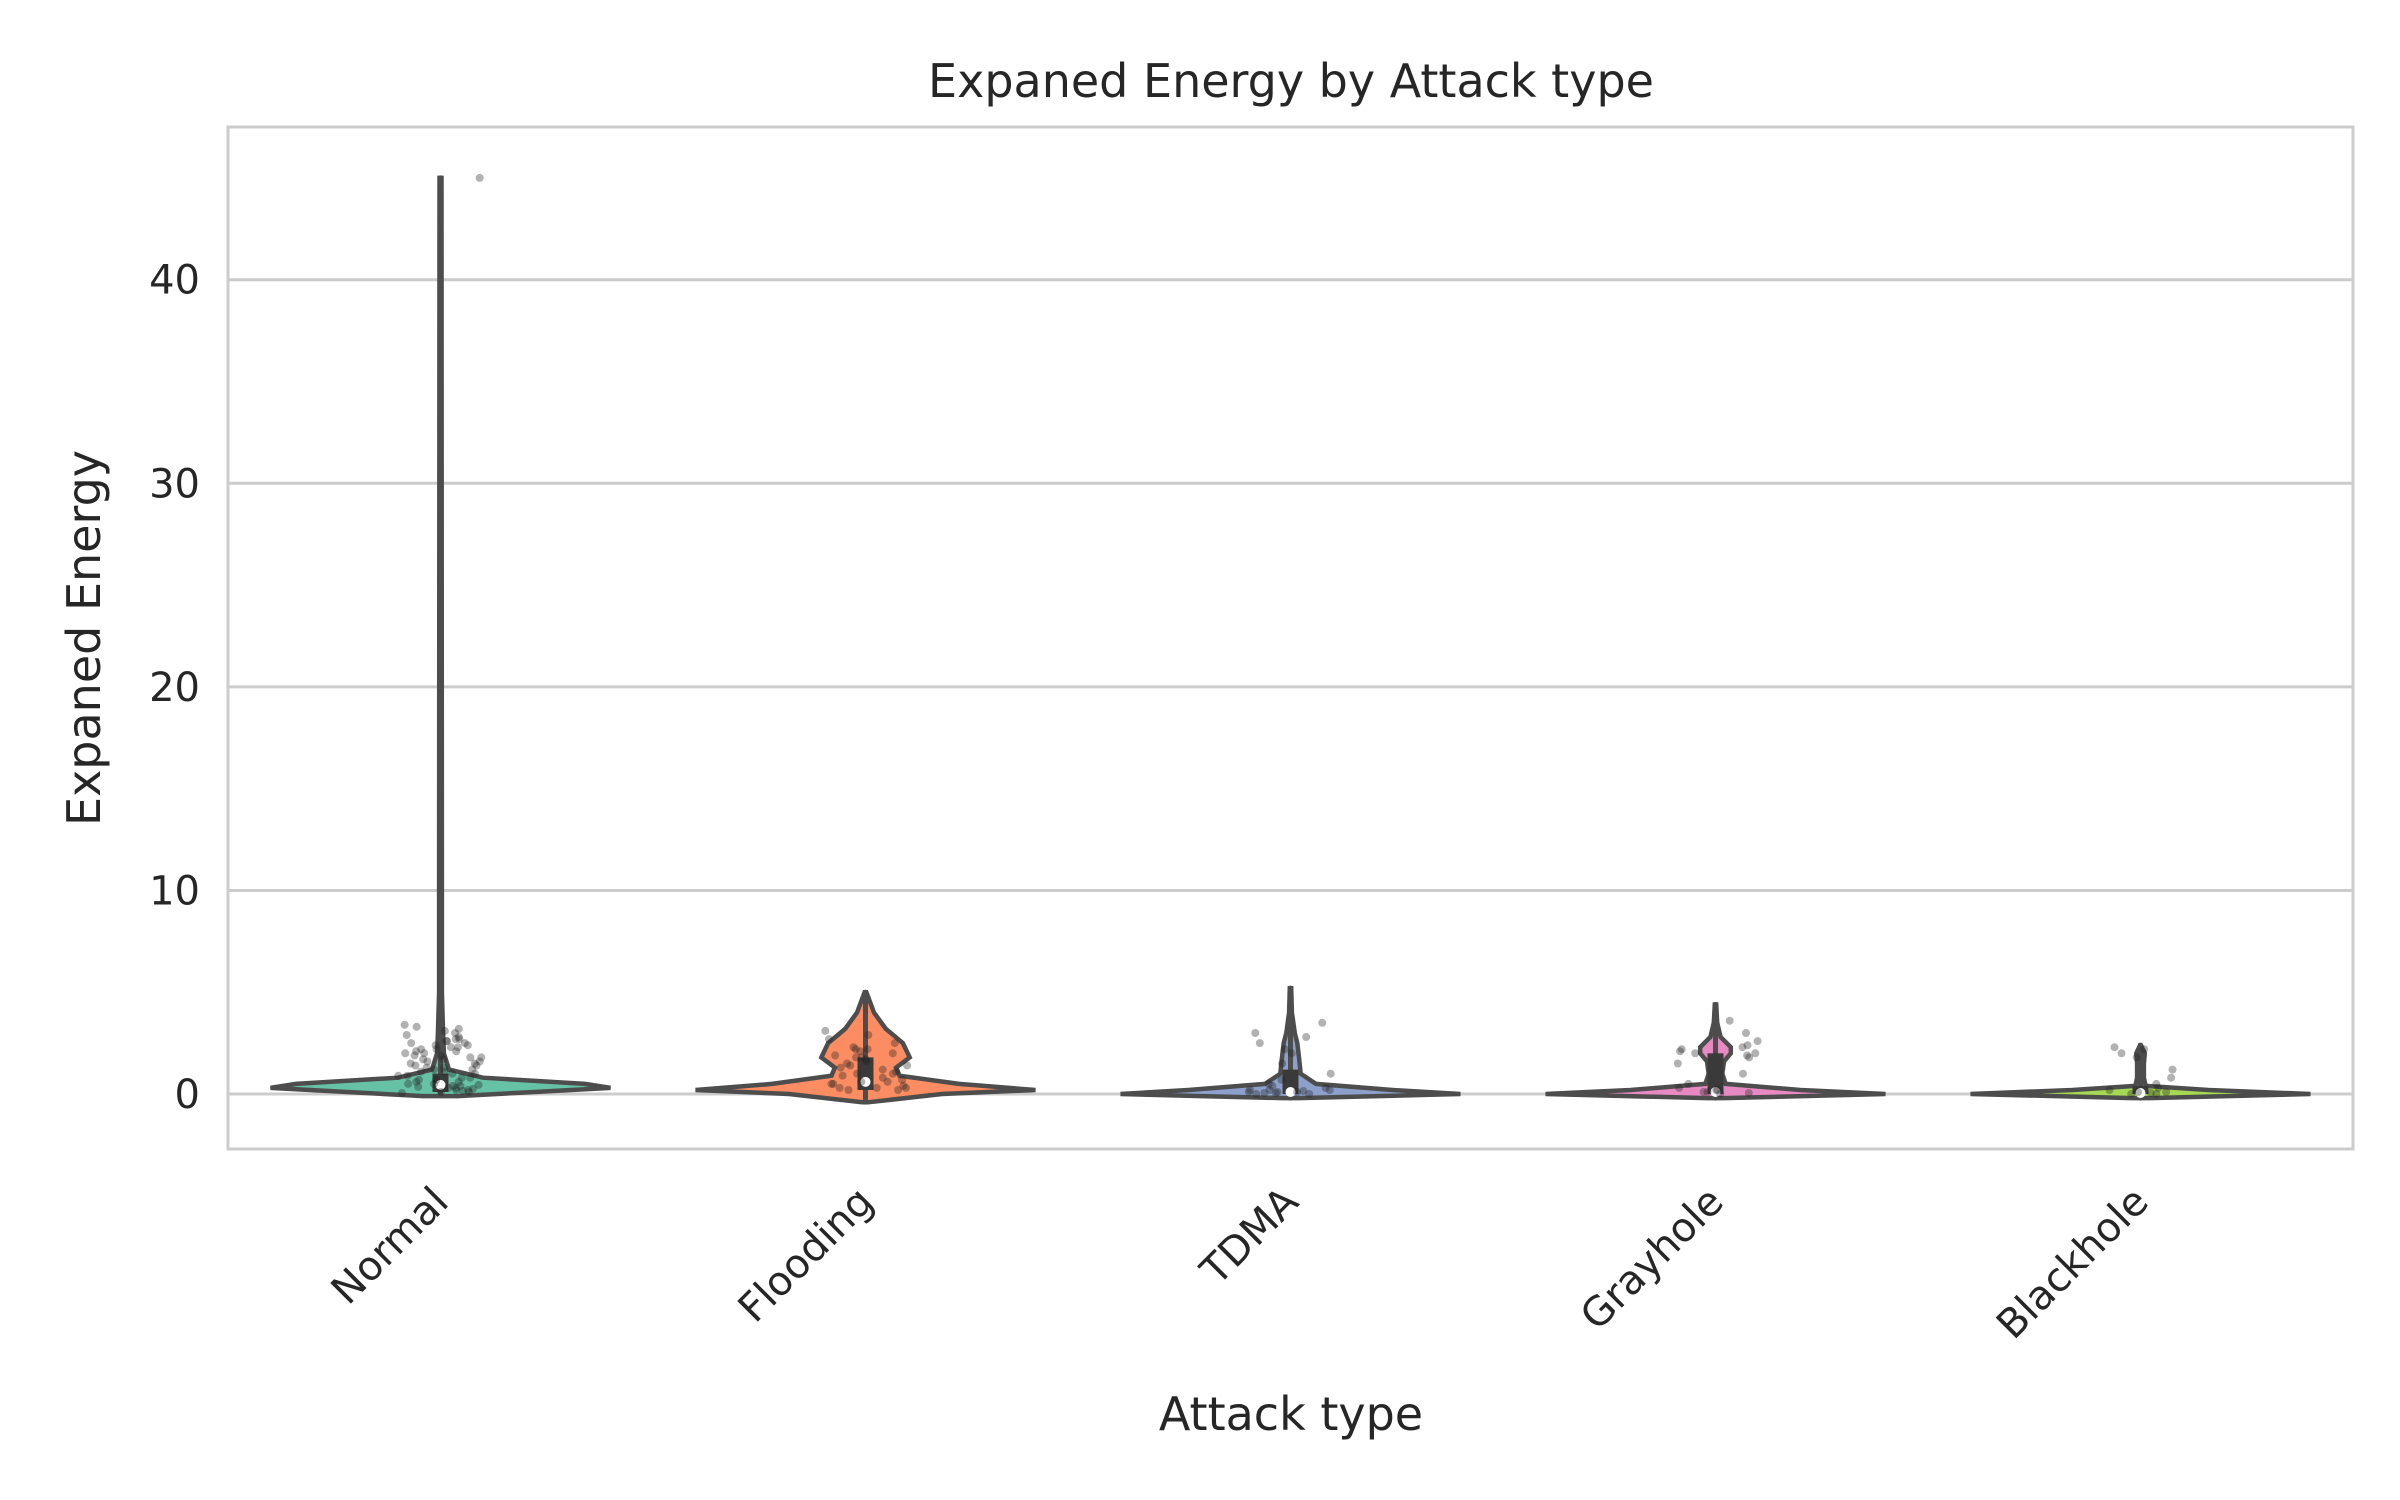 The image size is (2400, 1500). I want to click on x-axis-ticks: Normal Flooding TDMA Grayhole Blackhole, so click(1240, 1263).